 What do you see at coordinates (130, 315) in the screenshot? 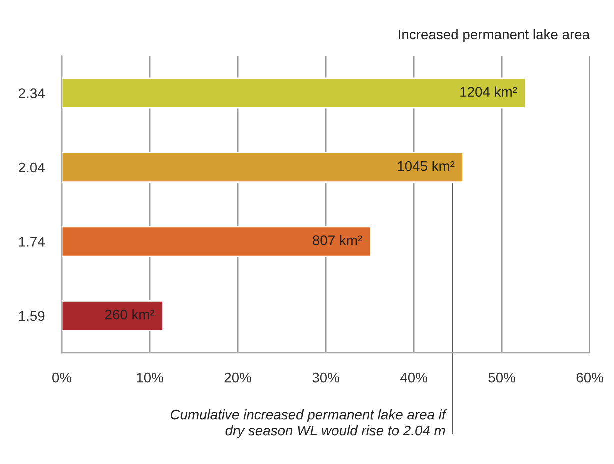
I see `annotation: 260 km²` at bounding box center [130, 315].